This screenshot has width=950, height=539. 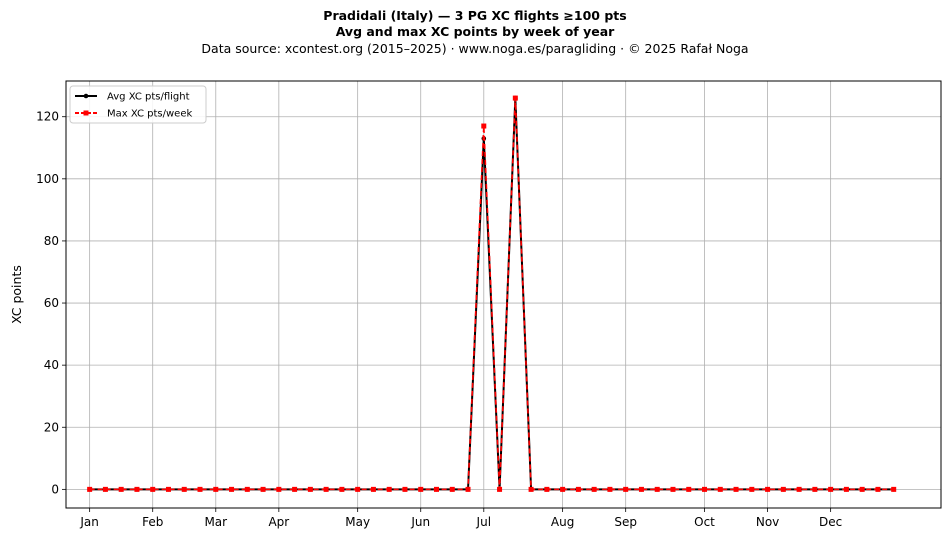 I want to click on x-tick-label-may: May, so click(x=357, y=522).